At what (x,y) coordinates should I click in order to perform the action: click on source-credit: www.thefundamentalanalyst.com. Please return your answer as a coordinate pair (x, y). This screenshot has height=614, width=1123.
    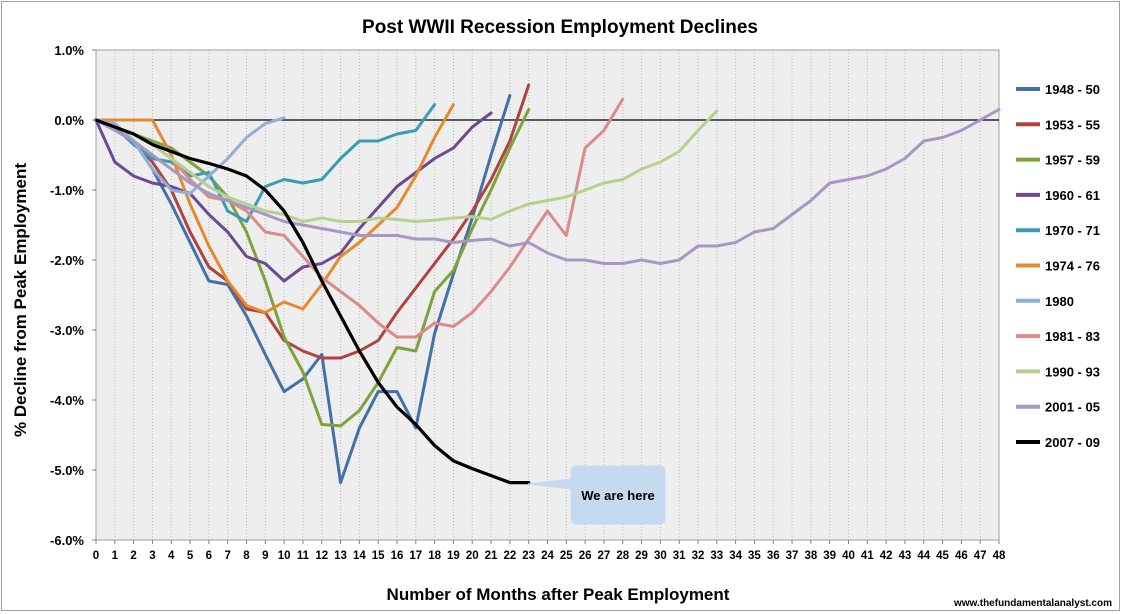
    Looking at the image, I should click on (1032, 603).